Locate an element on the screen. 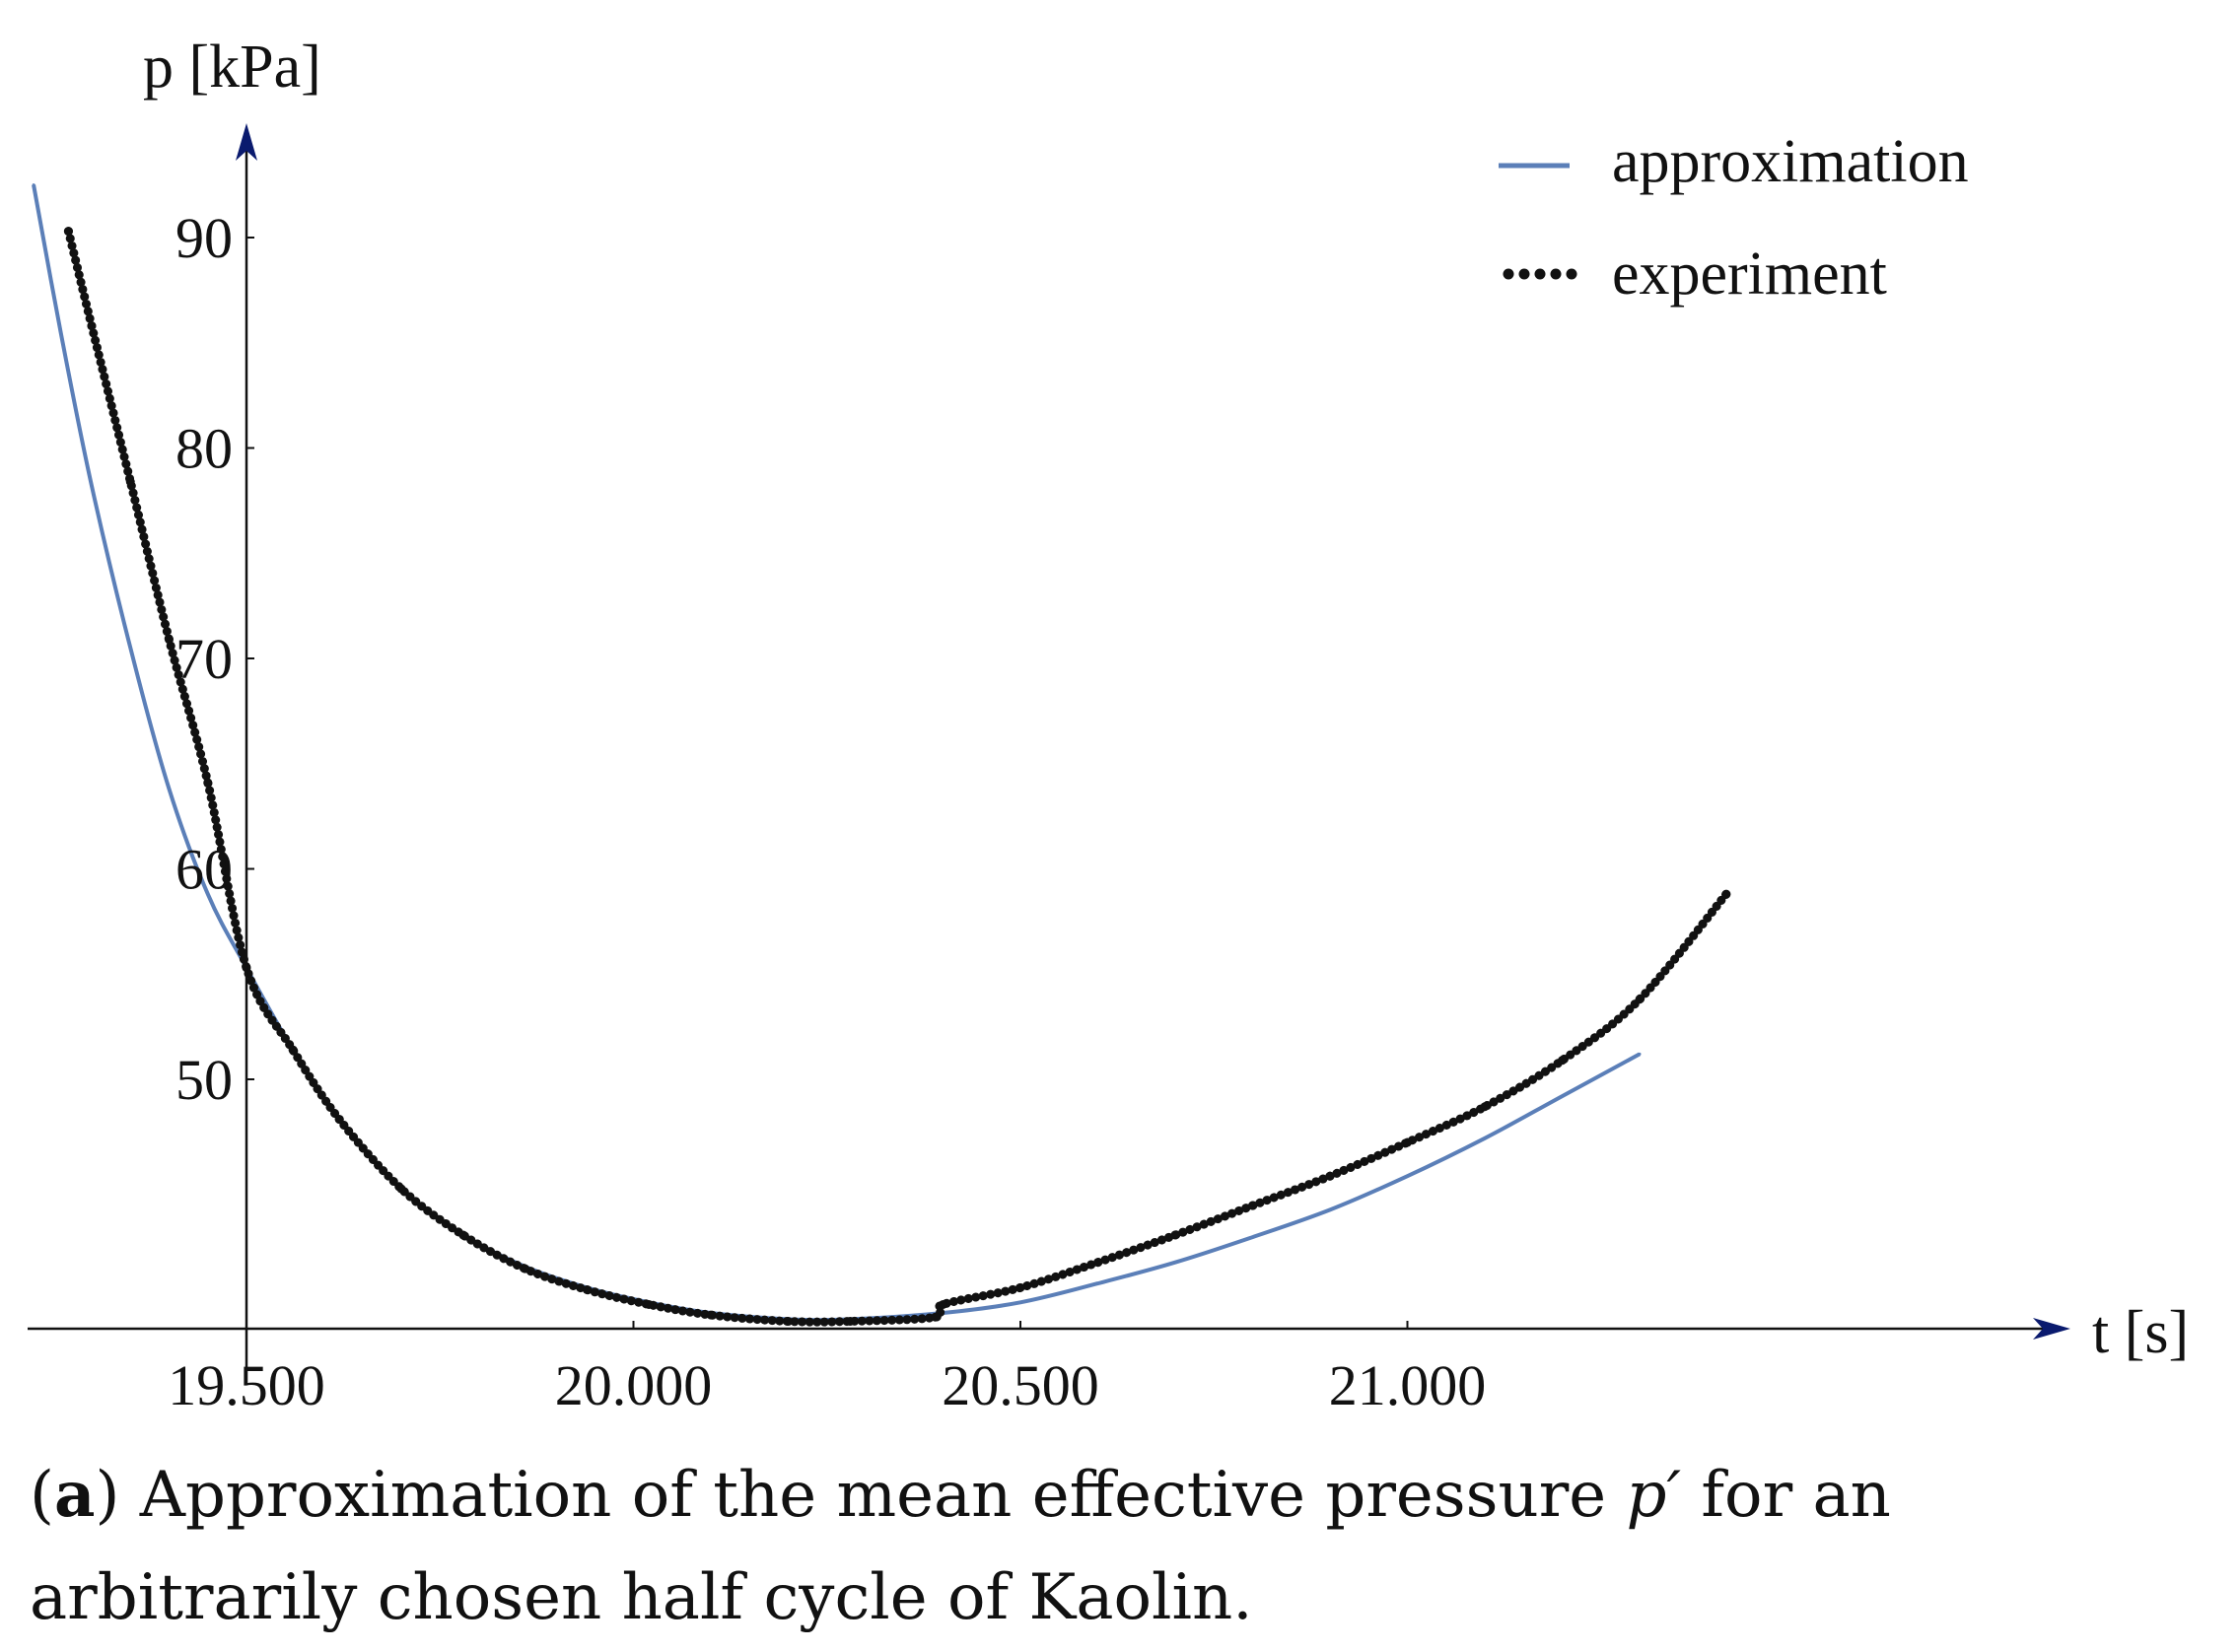 The width and height of the screenshot is (2240, 1652). x-axis-arrow-icon is located at coordinates (2051, 1329).